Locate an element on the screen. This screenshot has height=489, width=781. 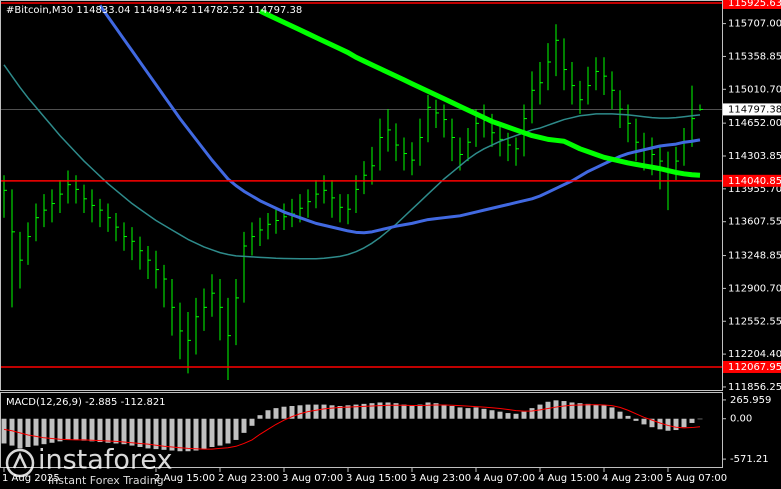
logo-icon is located at coordinates (20, 463).